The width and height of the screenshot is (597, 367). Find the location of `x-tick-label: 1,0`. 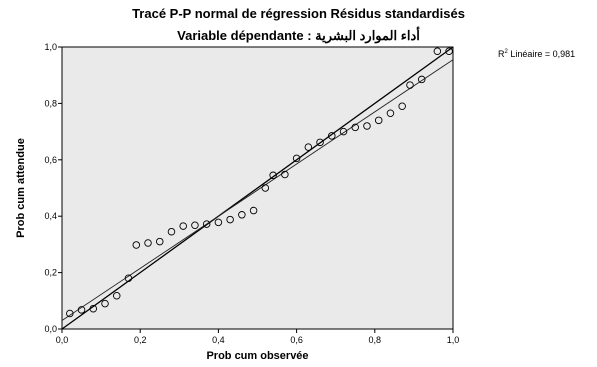

x-tick-label: 1,0 is located at coordinates (453, 340).